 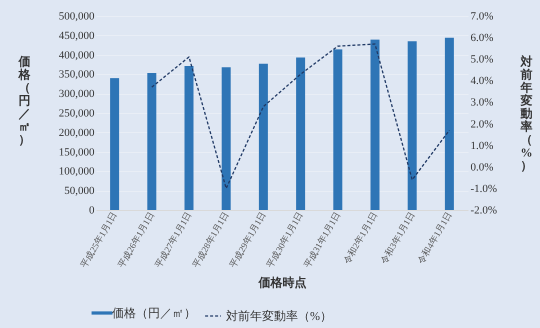 What do you see at coordinates (76, 16) in the screenshot?
I see `y-tick-label: 500,000` at bounding box center [76, 16].